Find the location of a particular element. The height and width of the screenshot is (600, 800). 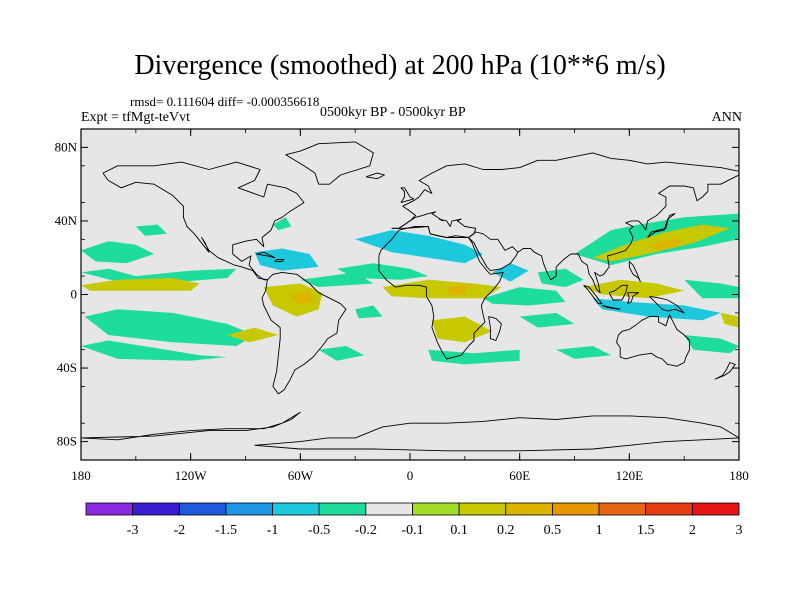

colorbar-label: 1.5 is located at coordinates (646, 530).